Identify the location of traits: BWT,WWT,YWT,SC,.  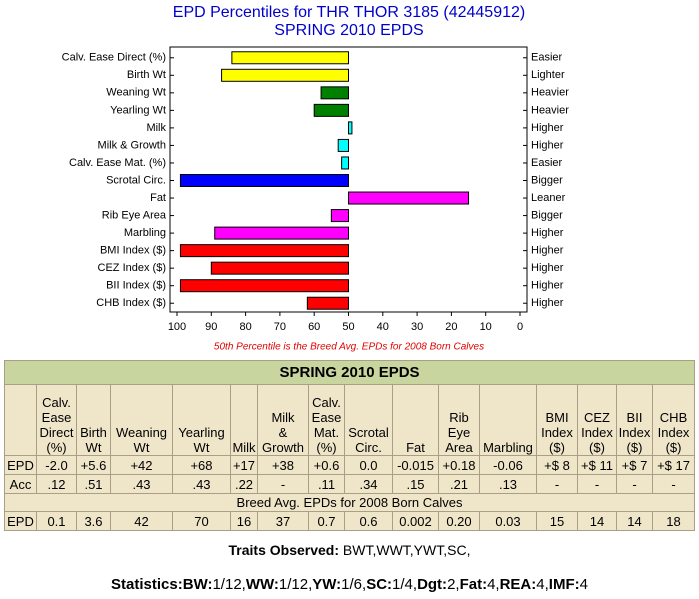
(406, 550).